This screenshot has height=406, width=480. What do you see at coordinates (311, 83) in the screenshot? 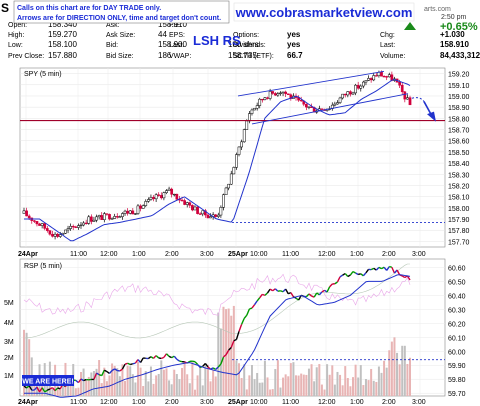
I see `trend-line-upper` at bounding box center [311, 83].